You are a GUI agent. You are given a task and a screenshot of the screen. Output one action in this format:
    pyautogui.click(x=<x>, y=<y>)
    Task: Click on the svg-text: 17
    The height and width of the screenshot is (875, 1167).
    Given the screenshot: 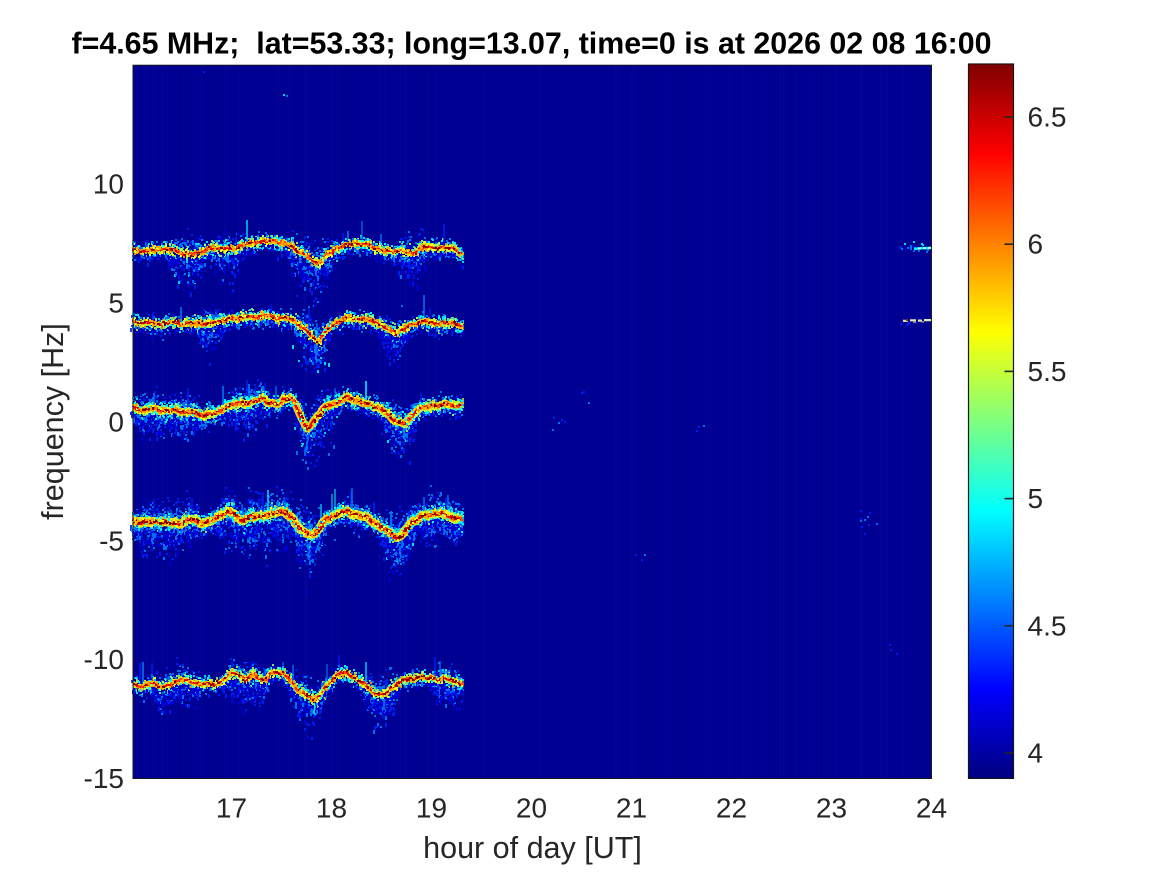 What is the action you would take?
    pyautogui.click(x=231, y=808)
    